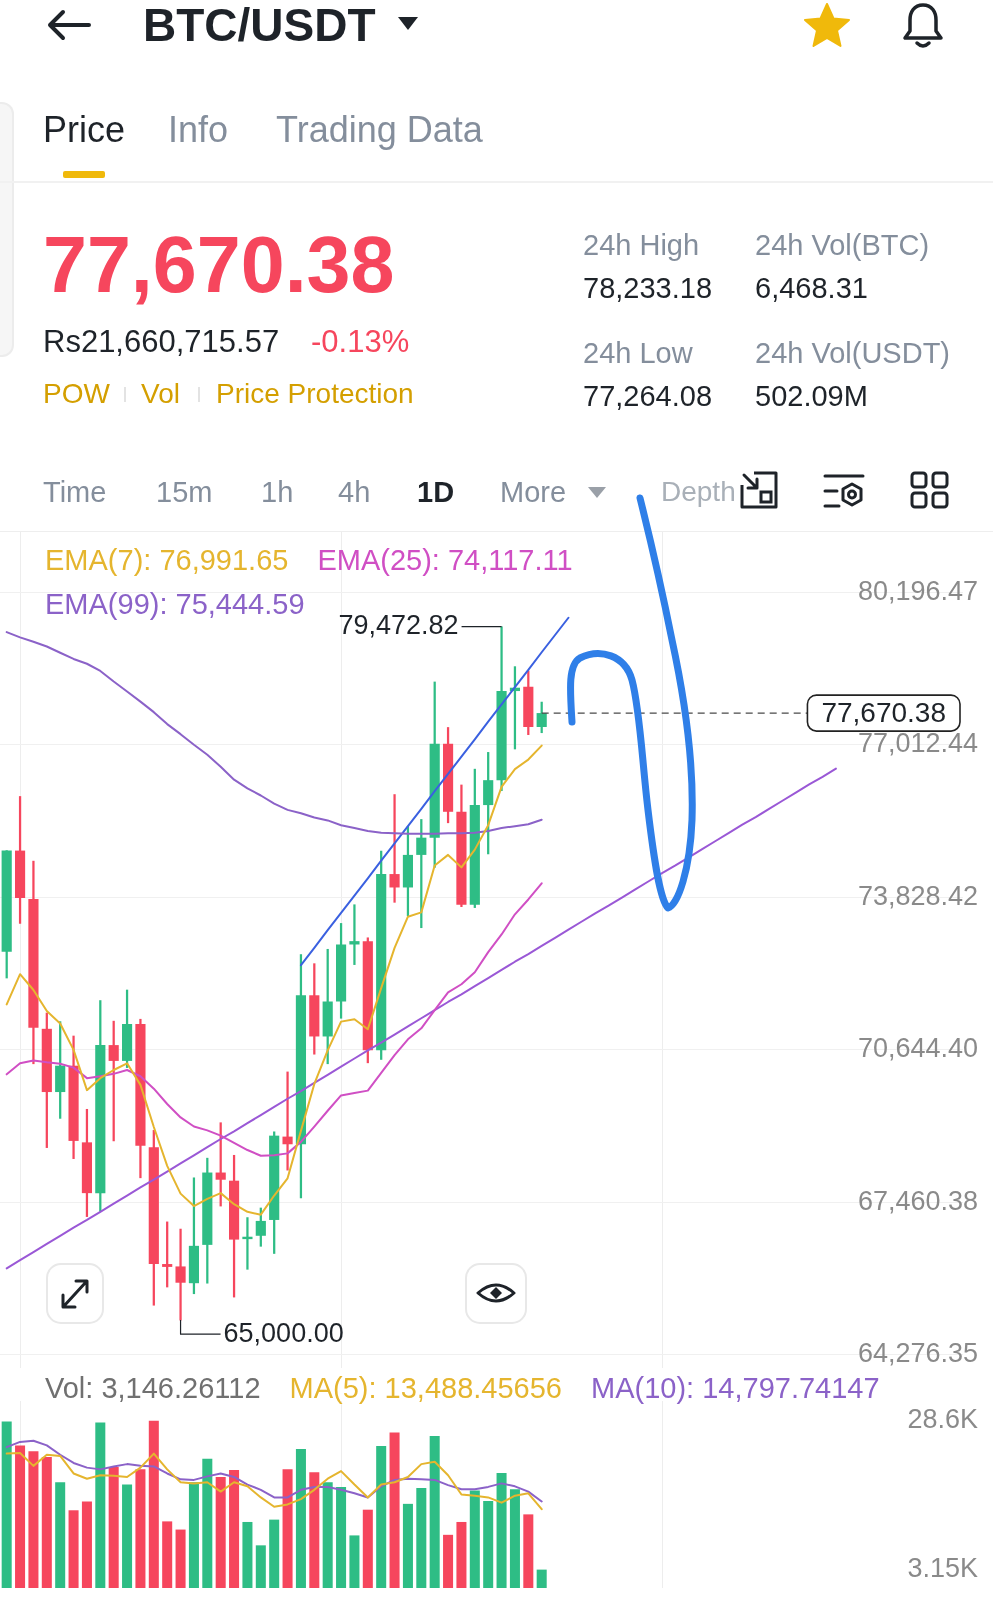 This screenshot has height=1600, width=993. What do you see at coordinates (853, 353) in the screenshot?
I see `text: 24h Vol(USDT)` at bounding box center [853, 353].